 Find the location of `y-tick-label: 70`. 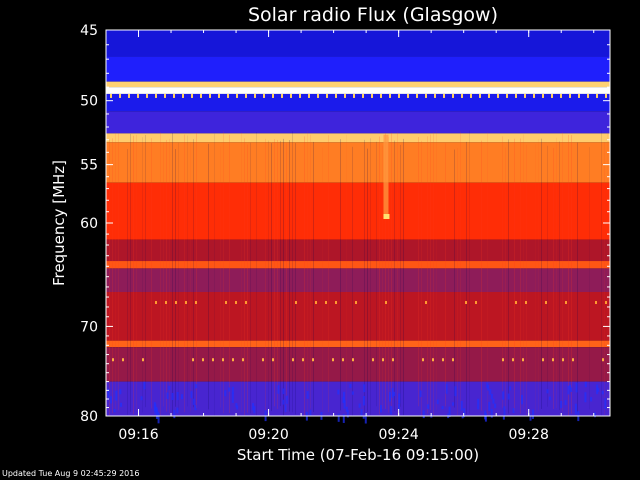

y-tick-label: 70 is located at coordinates (89, 327).